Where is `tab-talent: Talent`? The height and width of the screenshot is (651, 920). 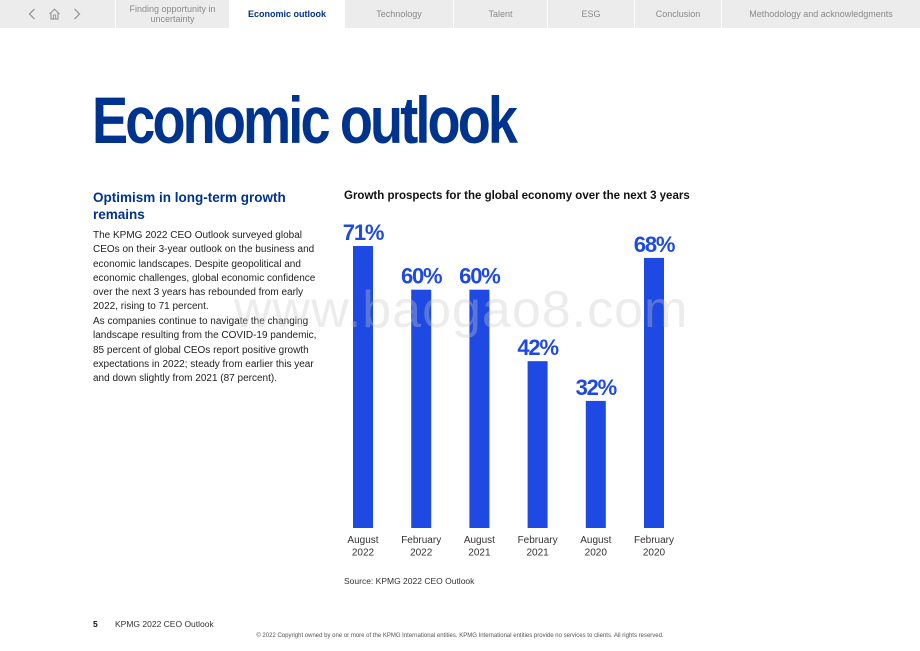 tab-talent: Talent is located at coordinates (501, 14).